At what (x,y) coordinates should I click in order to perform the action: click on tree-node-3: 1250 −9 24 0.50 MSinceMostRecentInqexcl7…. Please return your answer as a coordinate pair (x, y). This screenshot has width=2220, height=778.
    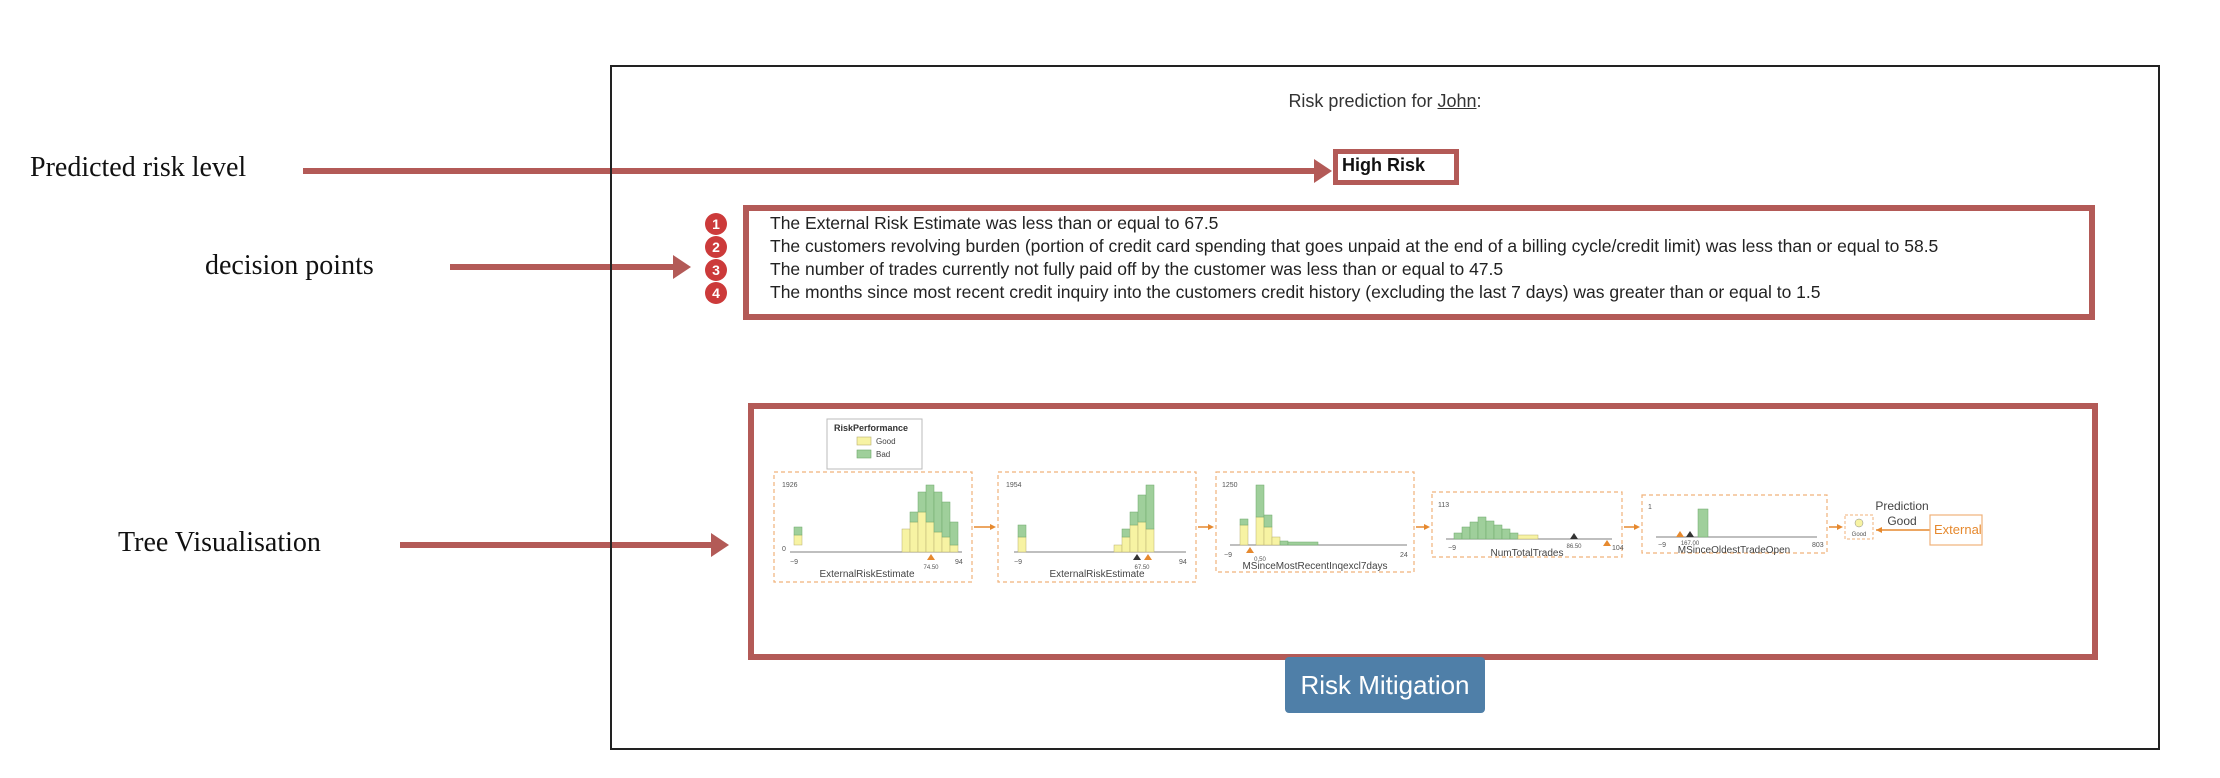
    Looking at the image, I should click on (1315, 522).